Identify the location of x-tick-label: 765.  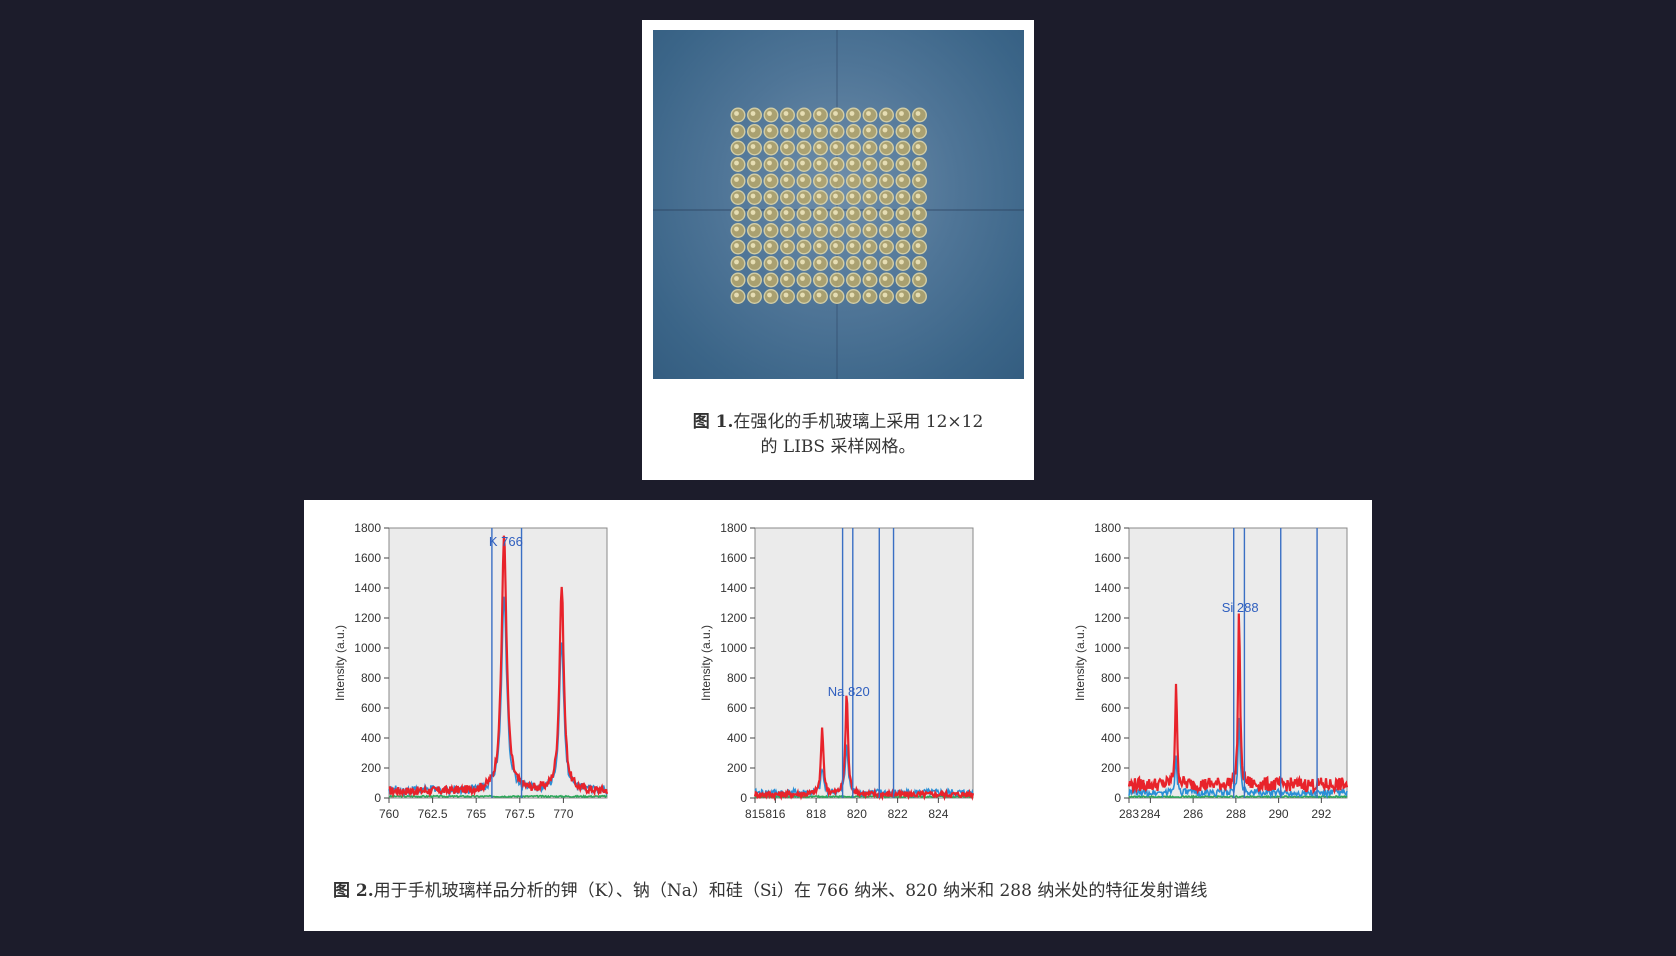
(476, 814).